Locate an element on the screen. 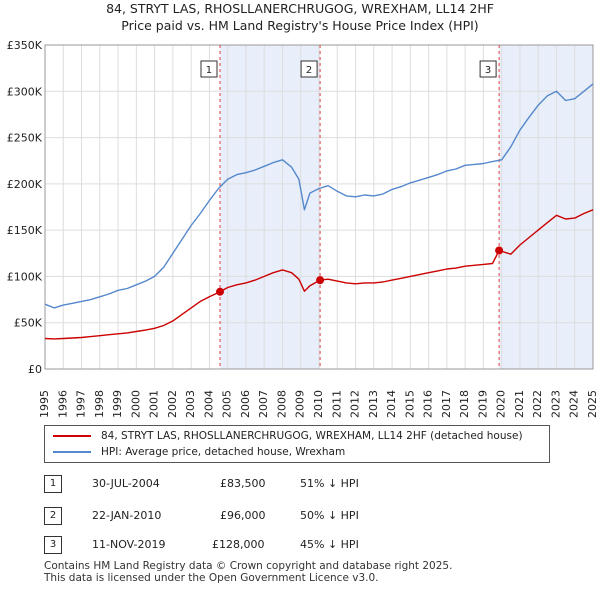 This screenshot has width=600, height=590. x-tick-label: 2002 is located at coordinates (172, 404).